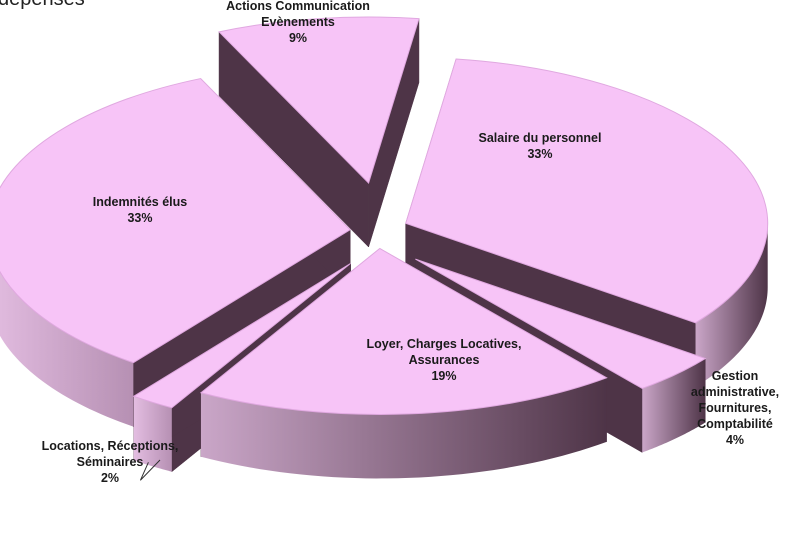 The width and height of the screenshot is (796, 537). What do you see at coordinates (540, 146) in the screenshot?
I see `slice-label-1: Salaire du personnel 33%` at bounding box center [540, 146].